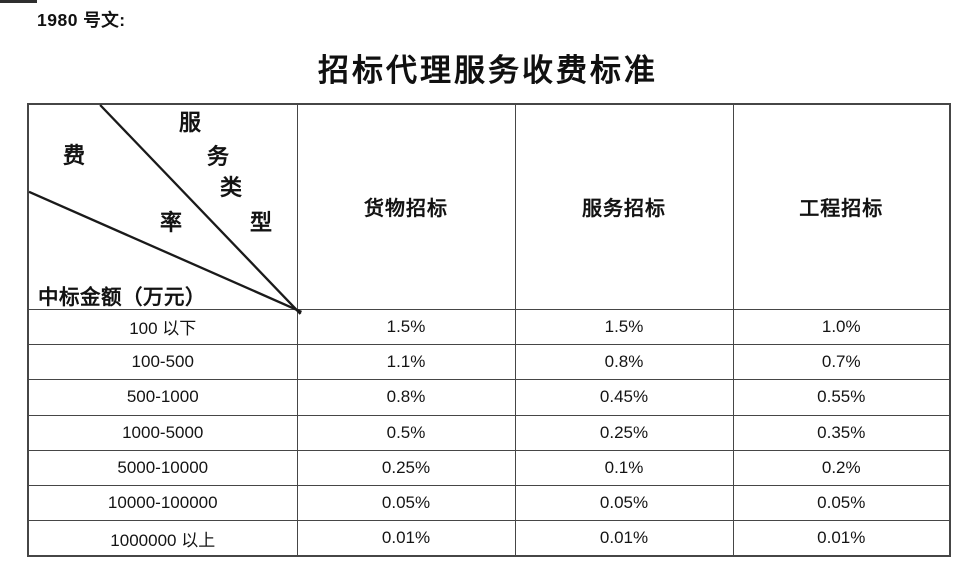 The width and height of the screenshot is (976, 581). Describe the element at coordinates (841, 397) in the screenshot. I see `rate-cell: 0.55%` at that location.